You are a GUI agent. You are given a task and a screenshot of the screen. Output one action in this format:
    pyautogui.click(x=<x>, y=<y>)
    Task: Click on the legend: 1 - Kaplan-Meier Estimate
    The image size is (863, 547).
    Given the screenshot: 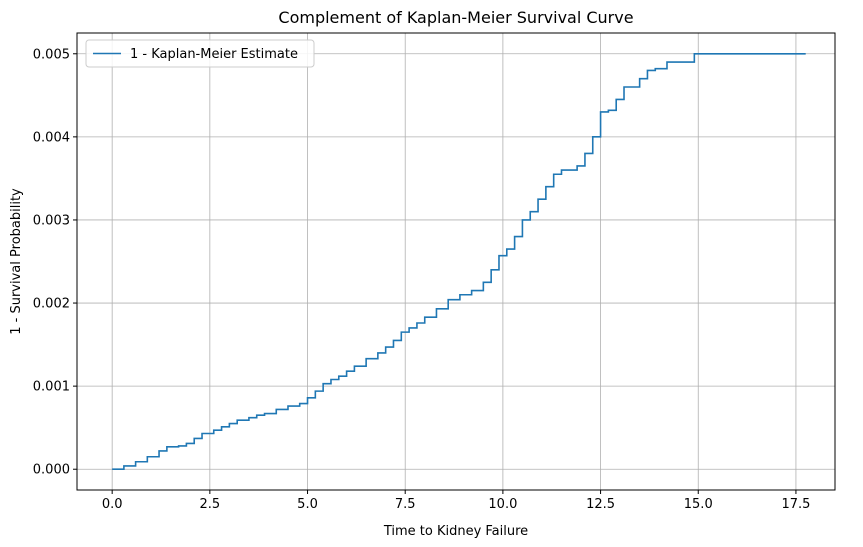 What is the action you would take?
    pyautogui.click(x=200, y=53)
    